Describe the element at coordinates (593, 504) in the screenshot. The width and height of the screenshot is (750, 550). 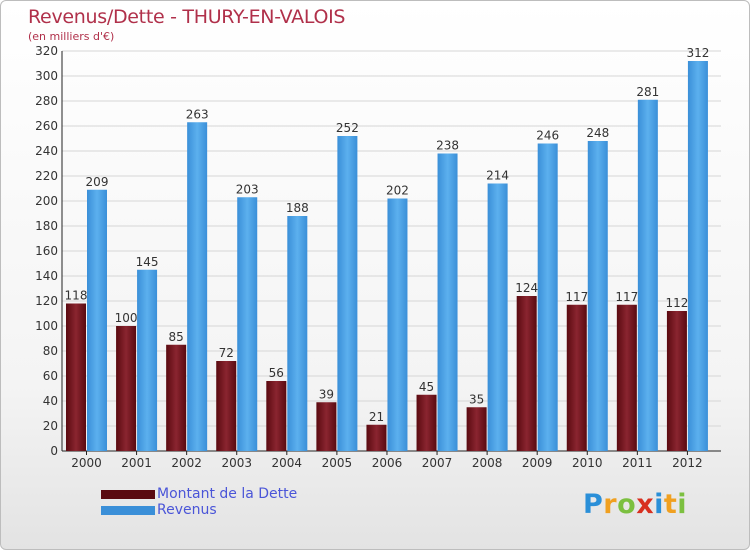
I see `logo-letter: P` at that location.